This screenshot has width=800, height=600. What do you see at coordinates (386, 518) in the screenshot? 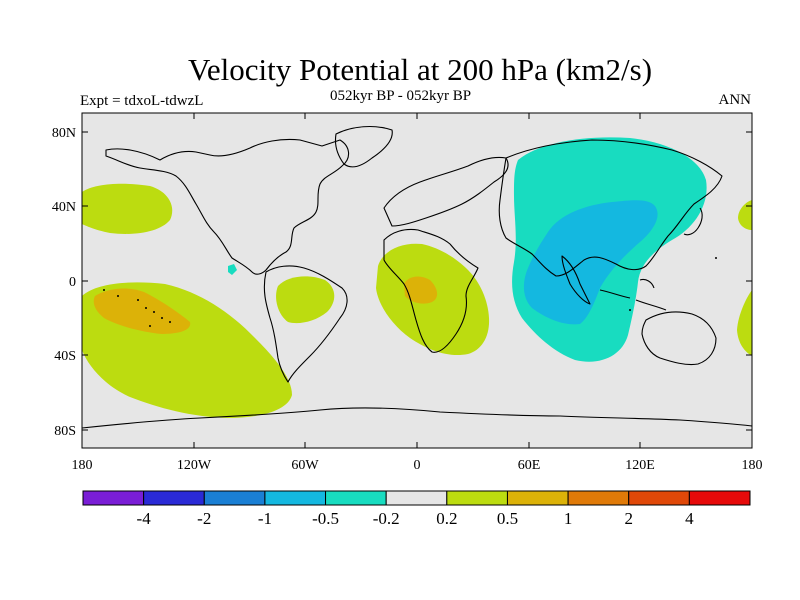
I see `colorbar-label: -0.2` at bounding box center [386, 518].